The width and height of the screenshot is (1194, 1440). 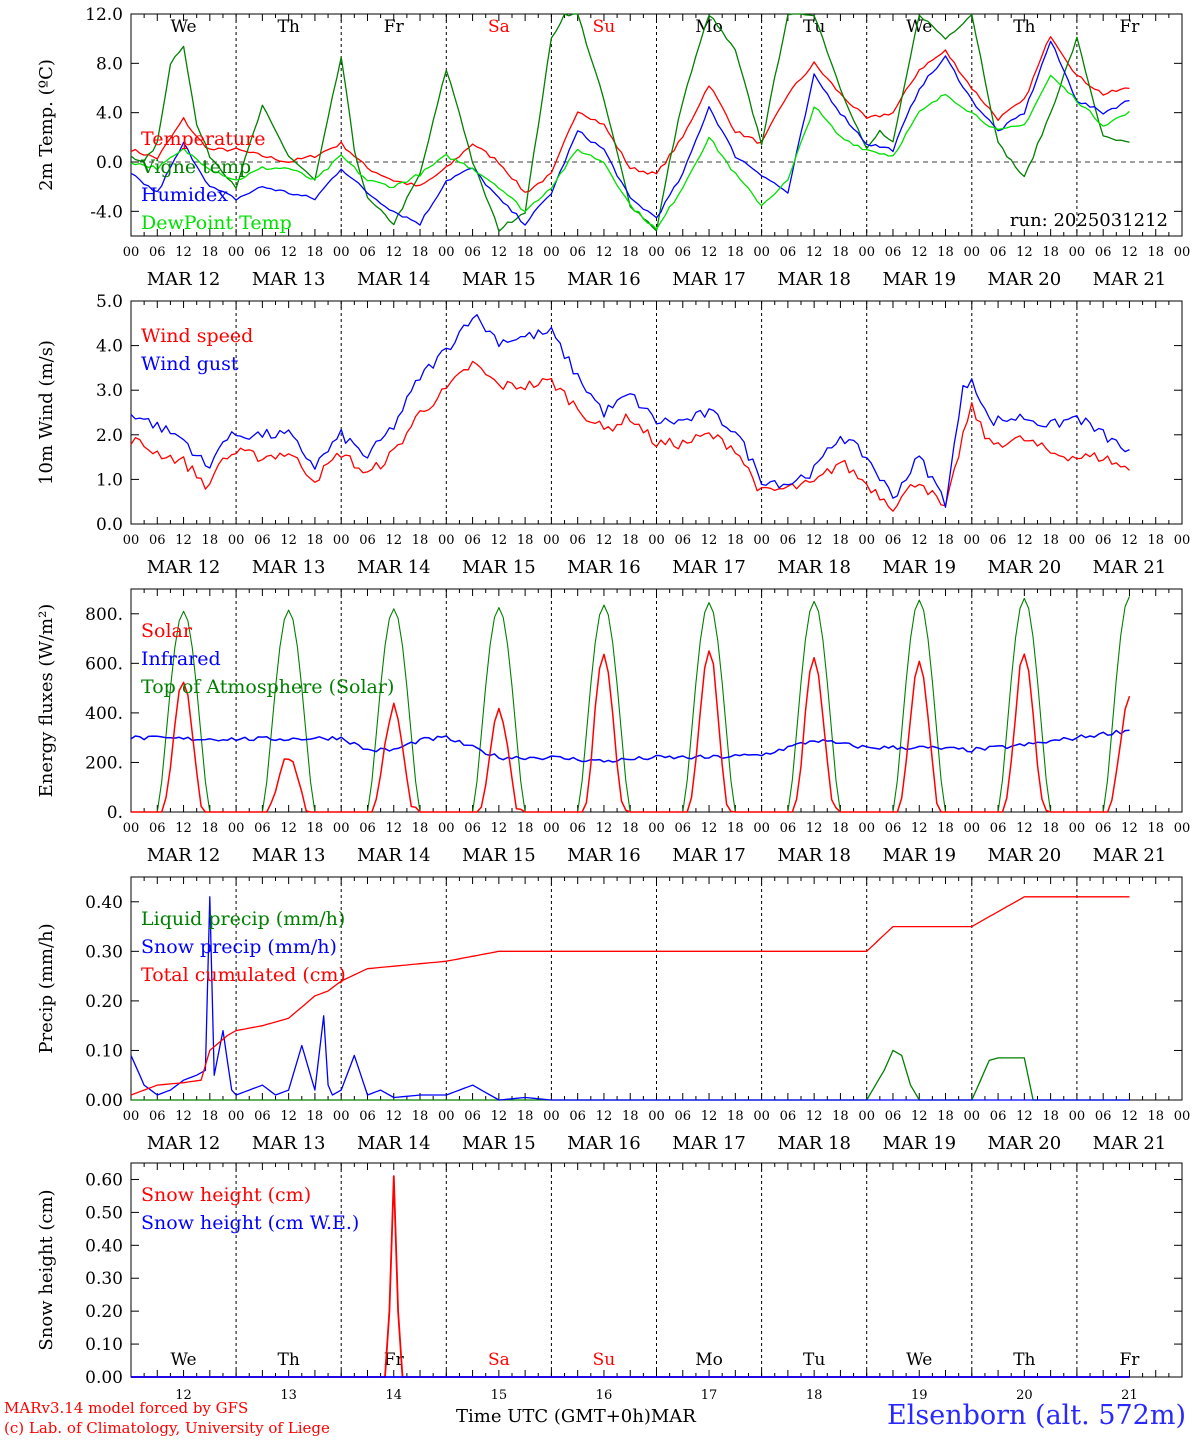 What do you see at coordinates (919, 1395) in the screenshot?
I see `day-number-label: 19` at bounding box center [919, 1395].